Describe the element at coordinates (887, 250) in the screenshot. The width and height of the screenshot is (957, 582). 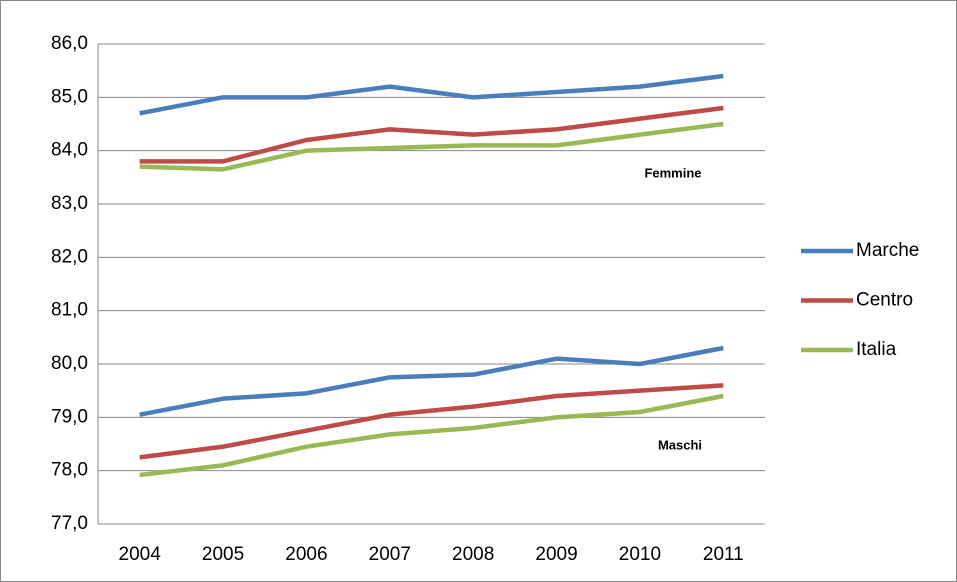
I see `legend-label: Marche` at that location.